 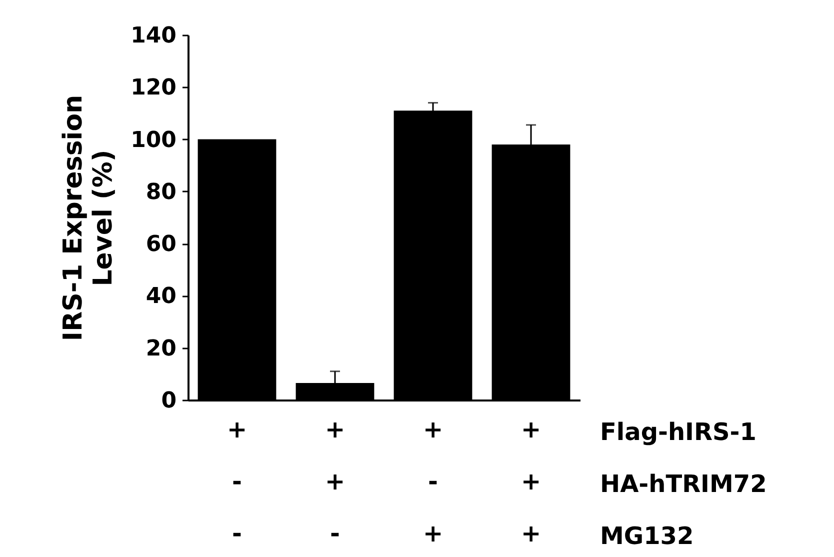 I want to click on text: Flag-hIRS-1, so click(x=678, y=432).